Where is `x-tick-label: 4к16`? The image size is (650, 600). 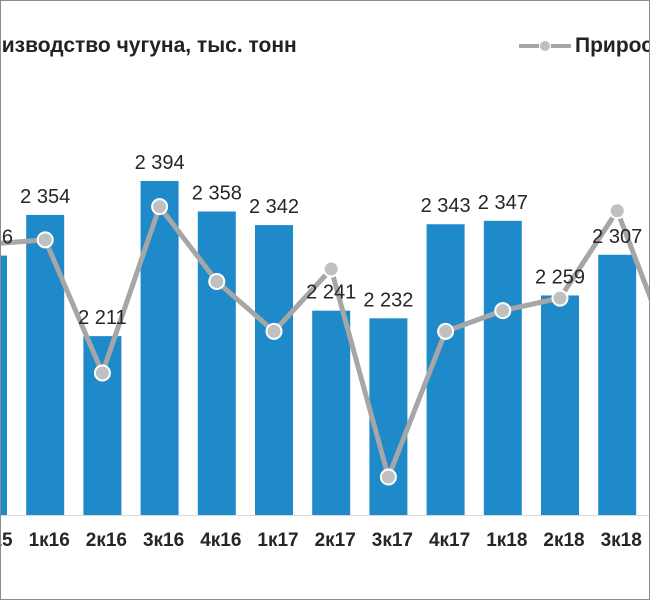 x-tick-label: 4к16 is located at coordinates (220, 540).